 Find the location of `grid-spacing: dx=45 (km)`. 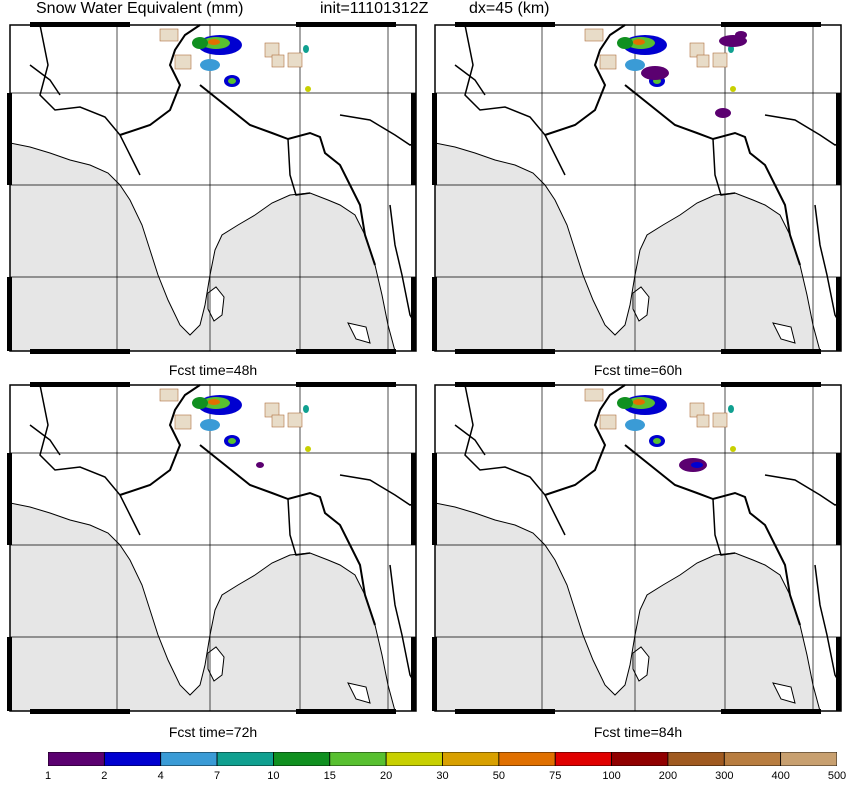

grid-spacing: dx=45 (km) is located at coordinates (509, 8).